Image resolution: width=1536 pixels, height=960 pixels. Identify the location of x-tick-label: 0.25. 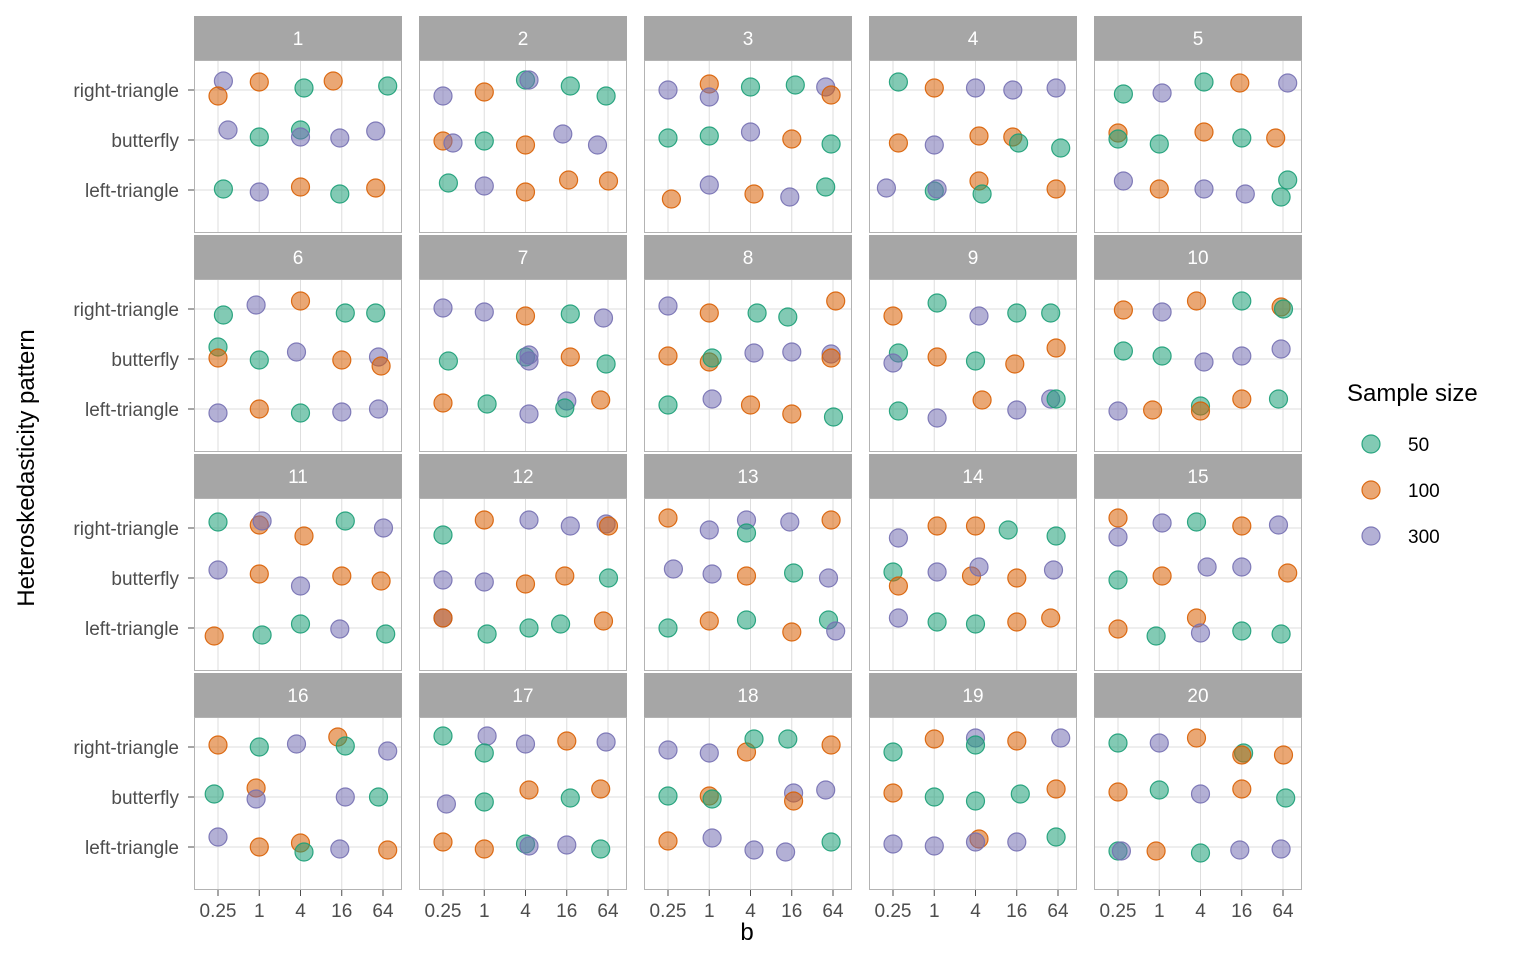
(443, 911).